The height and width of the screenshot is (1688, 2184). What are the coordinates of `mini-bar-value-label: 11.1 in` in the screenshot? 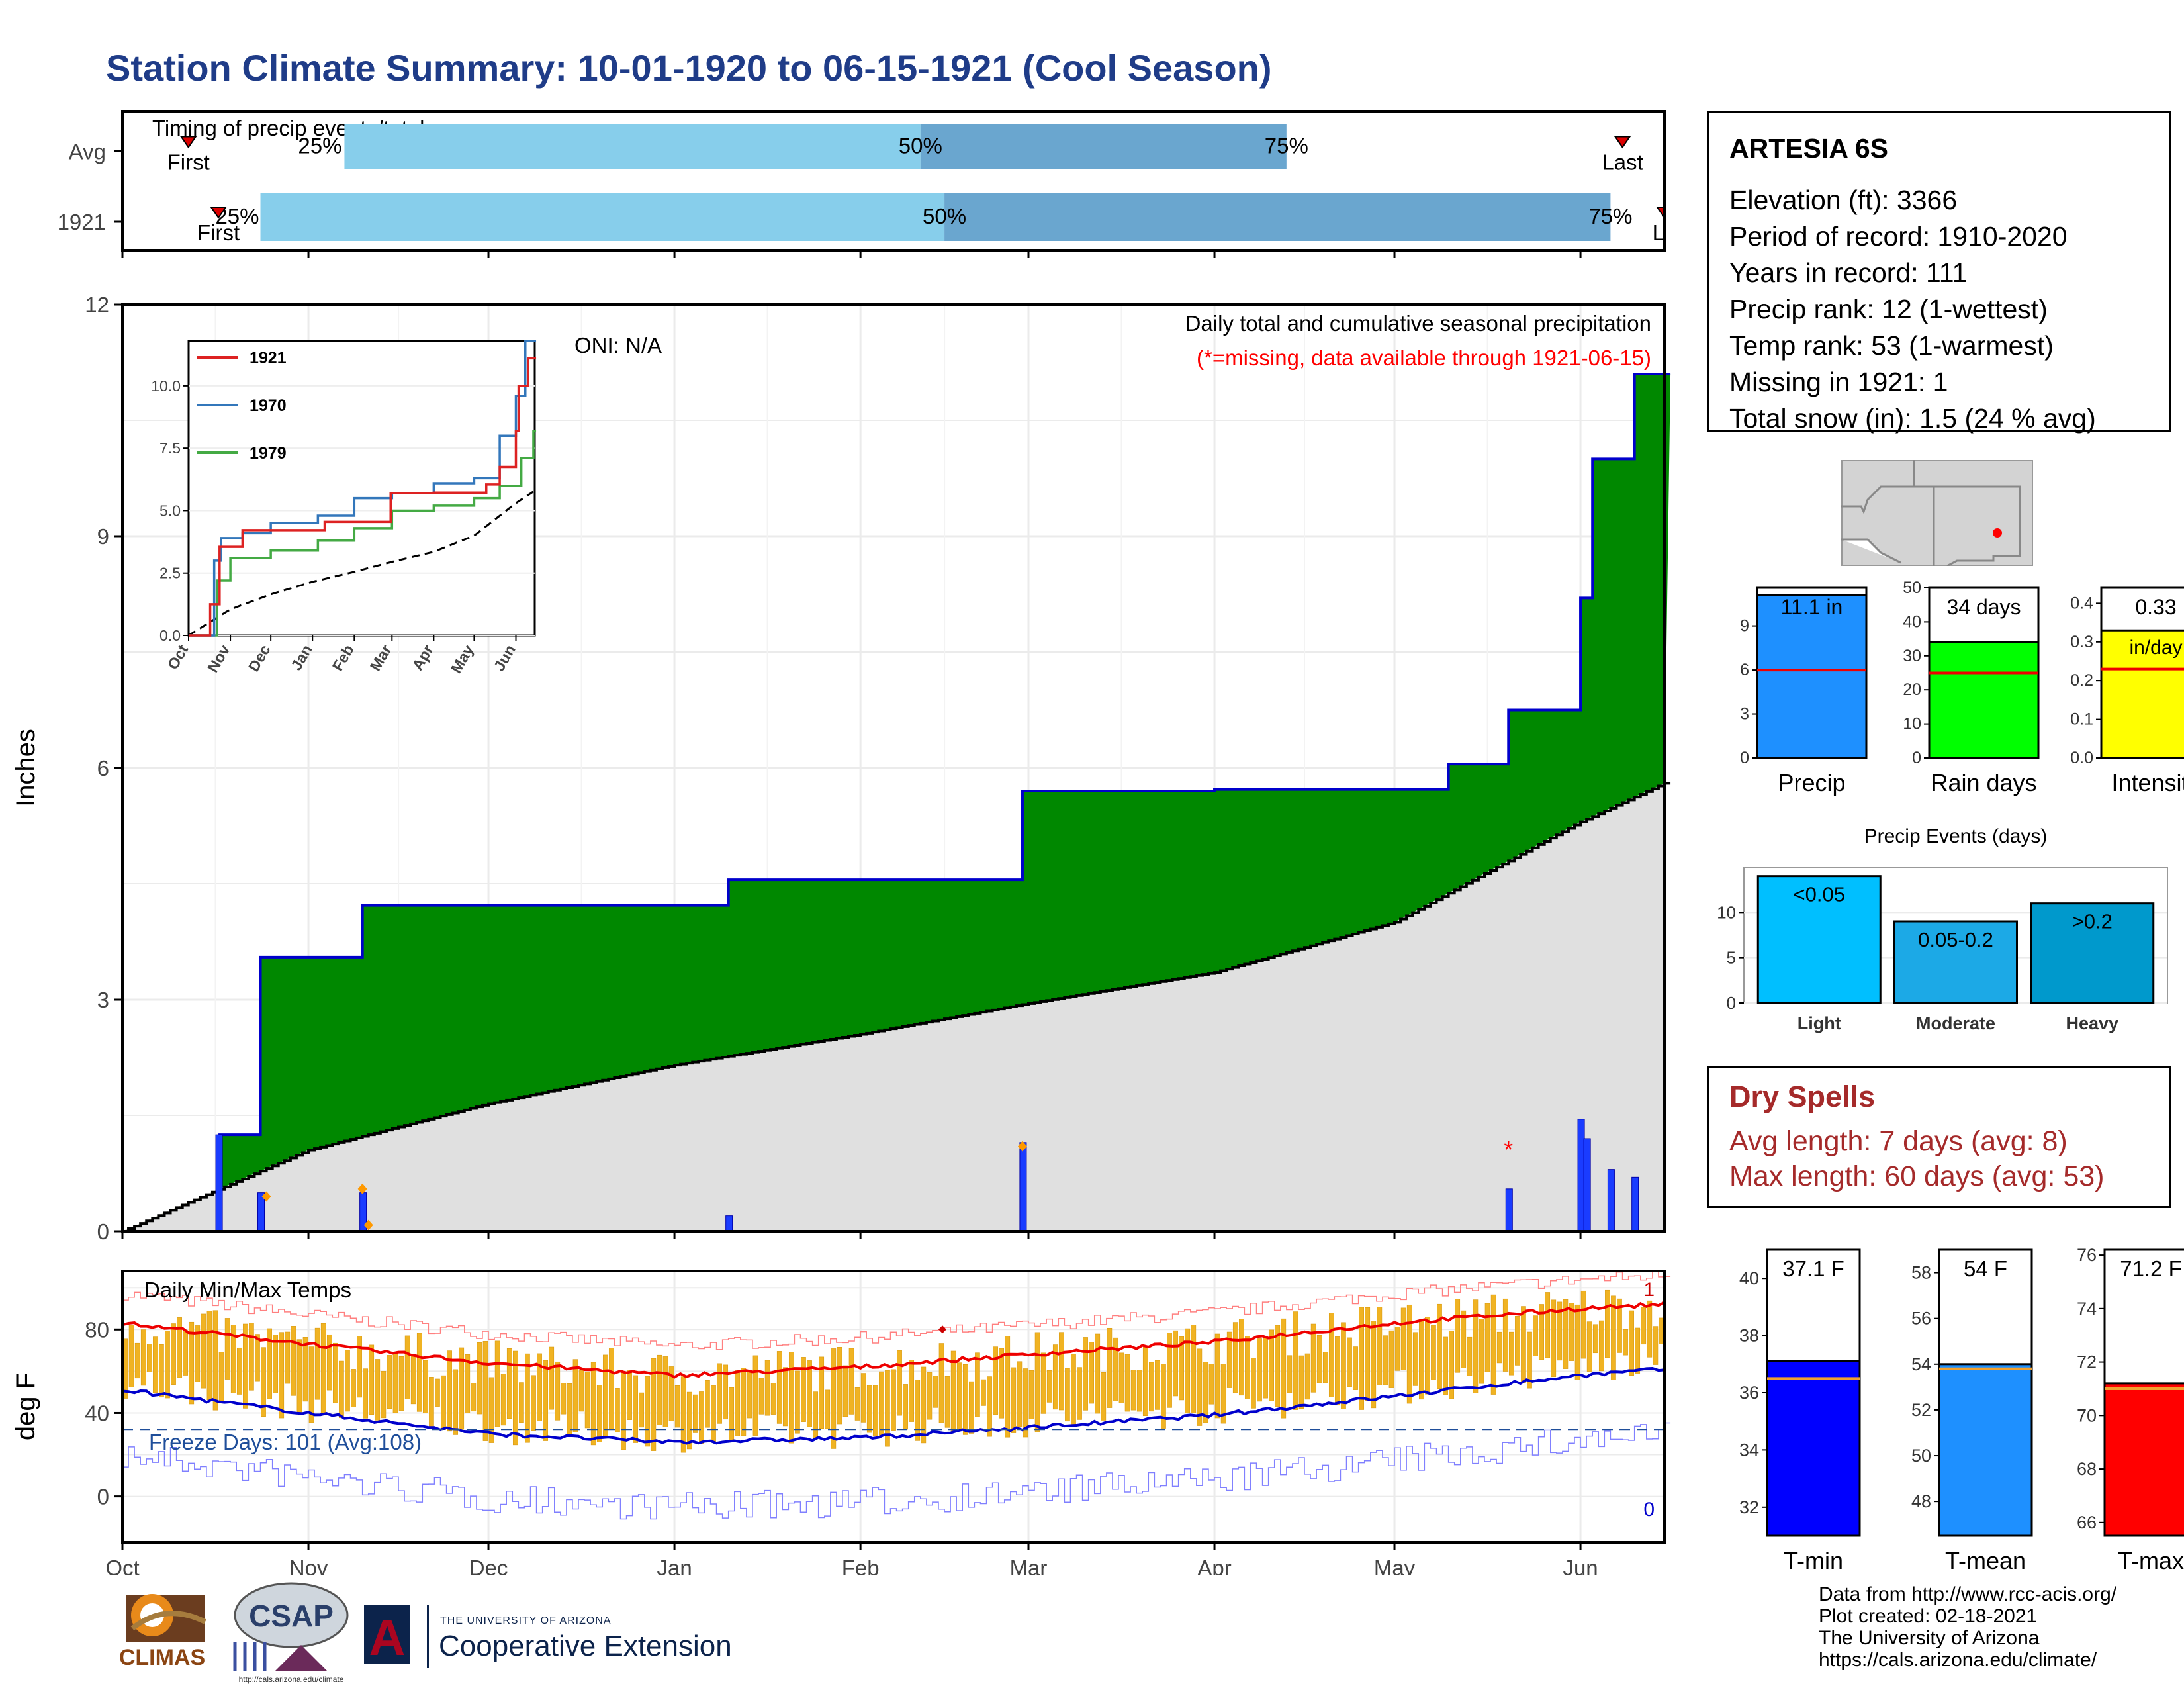 It's located at (1812, 607).